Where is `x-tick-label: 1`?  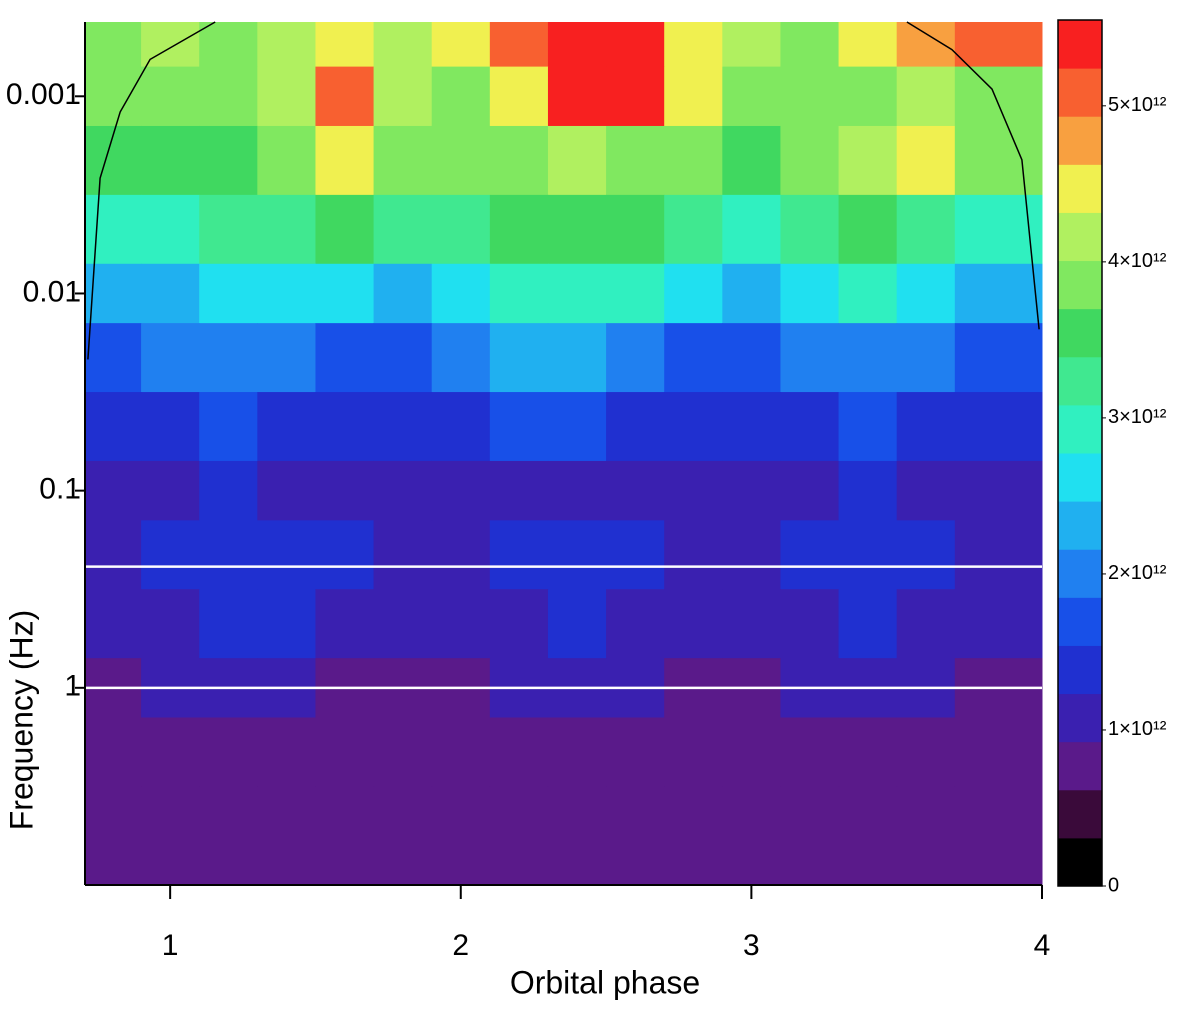 x-tick-label: 1 is located at coordinates (170, 945).